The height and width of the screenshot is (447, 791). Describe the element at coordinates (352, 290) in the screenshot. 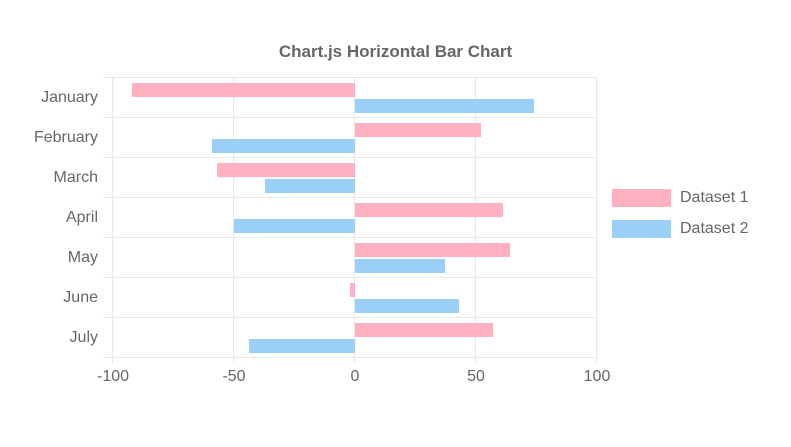

I see `bar-dataset1-june` at that location.